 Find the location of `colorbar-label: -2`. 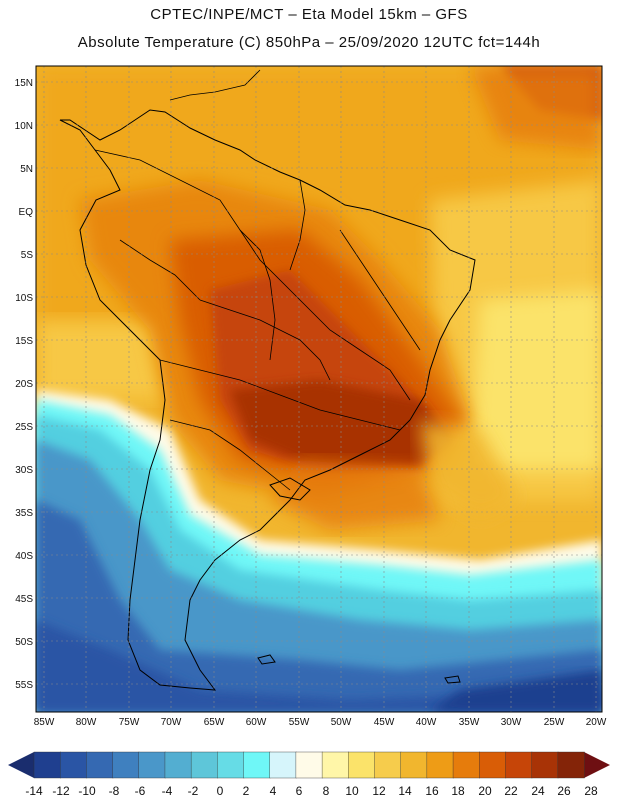

colorbar-label: -2 is located at coordinates (193, 791).